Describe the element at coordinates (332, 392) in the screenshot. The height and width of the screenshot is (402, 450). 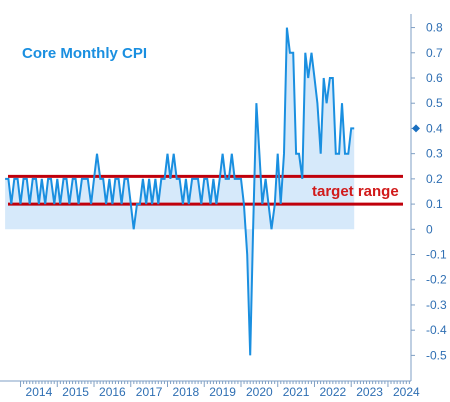
I see `x-tick-label: 2022` at that location.